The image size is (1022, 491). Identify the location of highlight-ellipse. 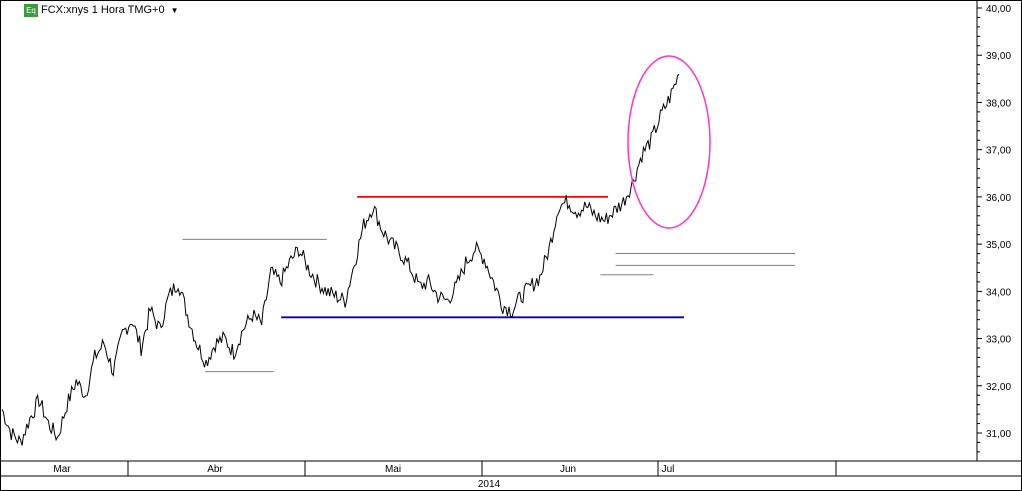
(669, 142).